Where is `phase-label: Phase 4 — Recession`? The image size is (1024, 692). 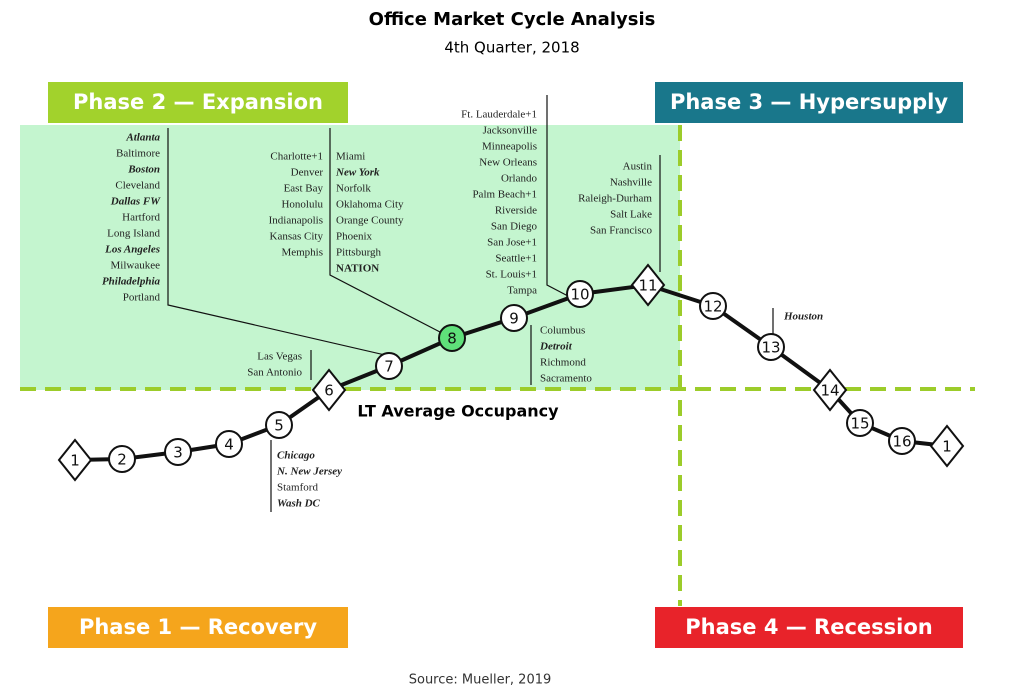
phase-label: Phase 4 — Recession is located at coordinates (808, 627).